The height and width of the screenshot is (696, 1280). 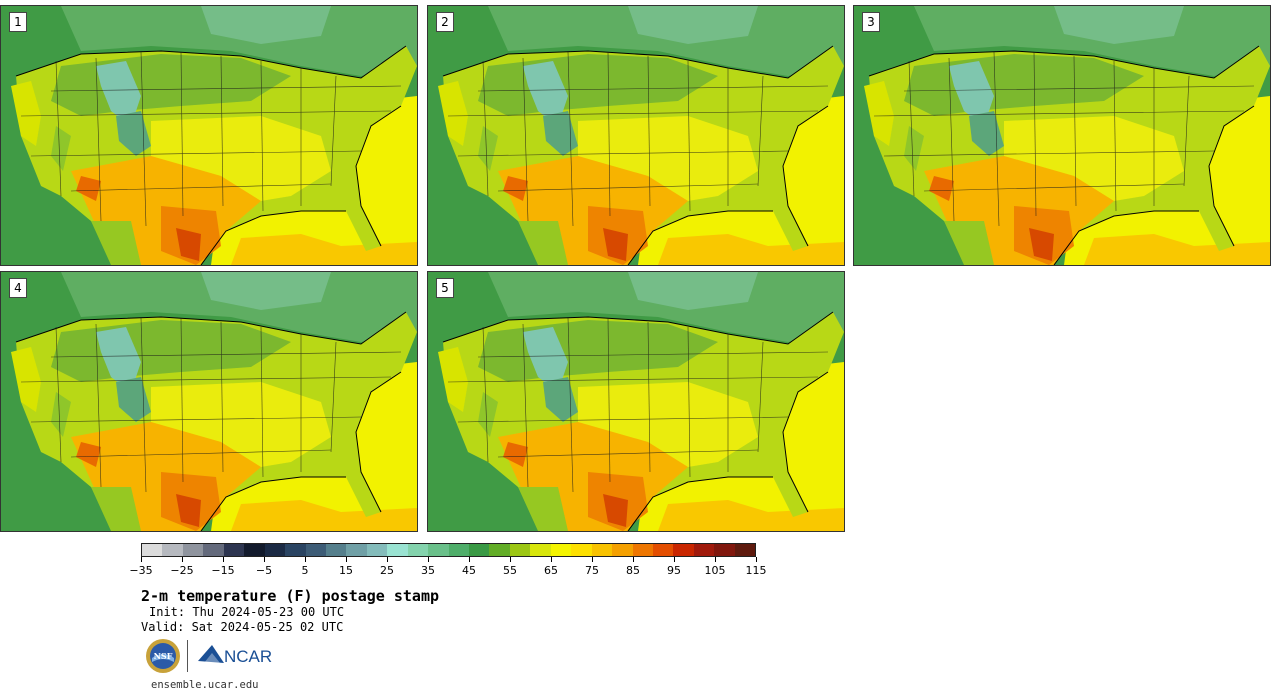 I want to click on init-time: Init: Thu 2024-05-23 00 UTC, so click(x=247, y=612).